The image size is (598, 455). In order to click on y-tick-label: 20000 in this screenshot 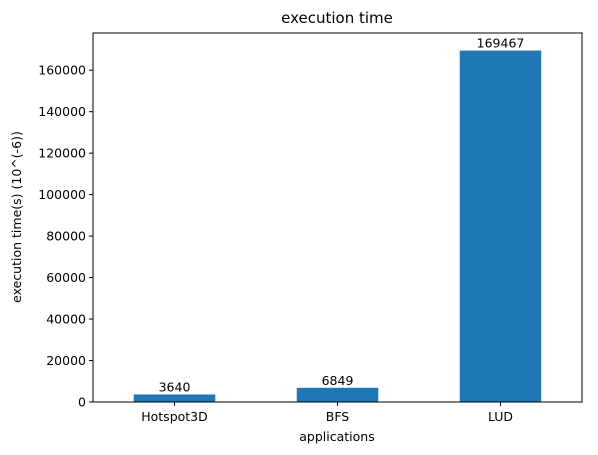, I will do `click(66, 360)`.